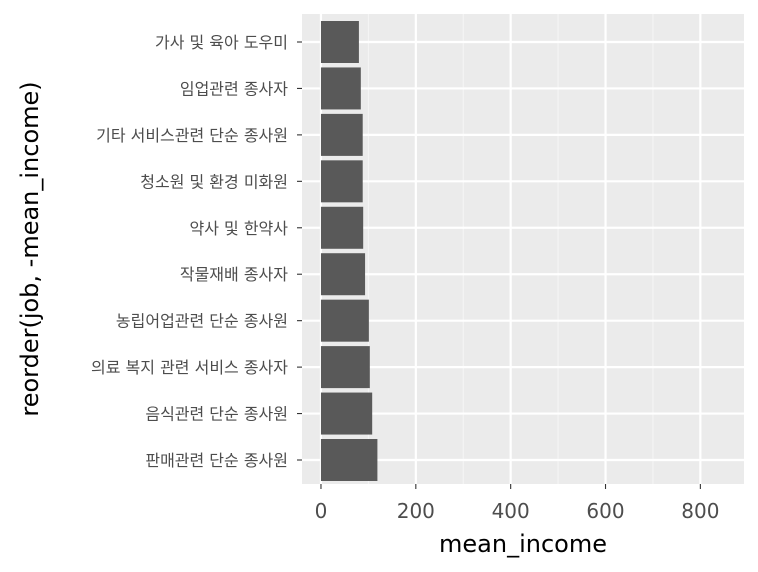 This screenshot has width=758, height=572. Describe the element at coordinates (30, 248) in the screenshot. I see `y-axis-title: reorder(job, -mean_income)` at that location.